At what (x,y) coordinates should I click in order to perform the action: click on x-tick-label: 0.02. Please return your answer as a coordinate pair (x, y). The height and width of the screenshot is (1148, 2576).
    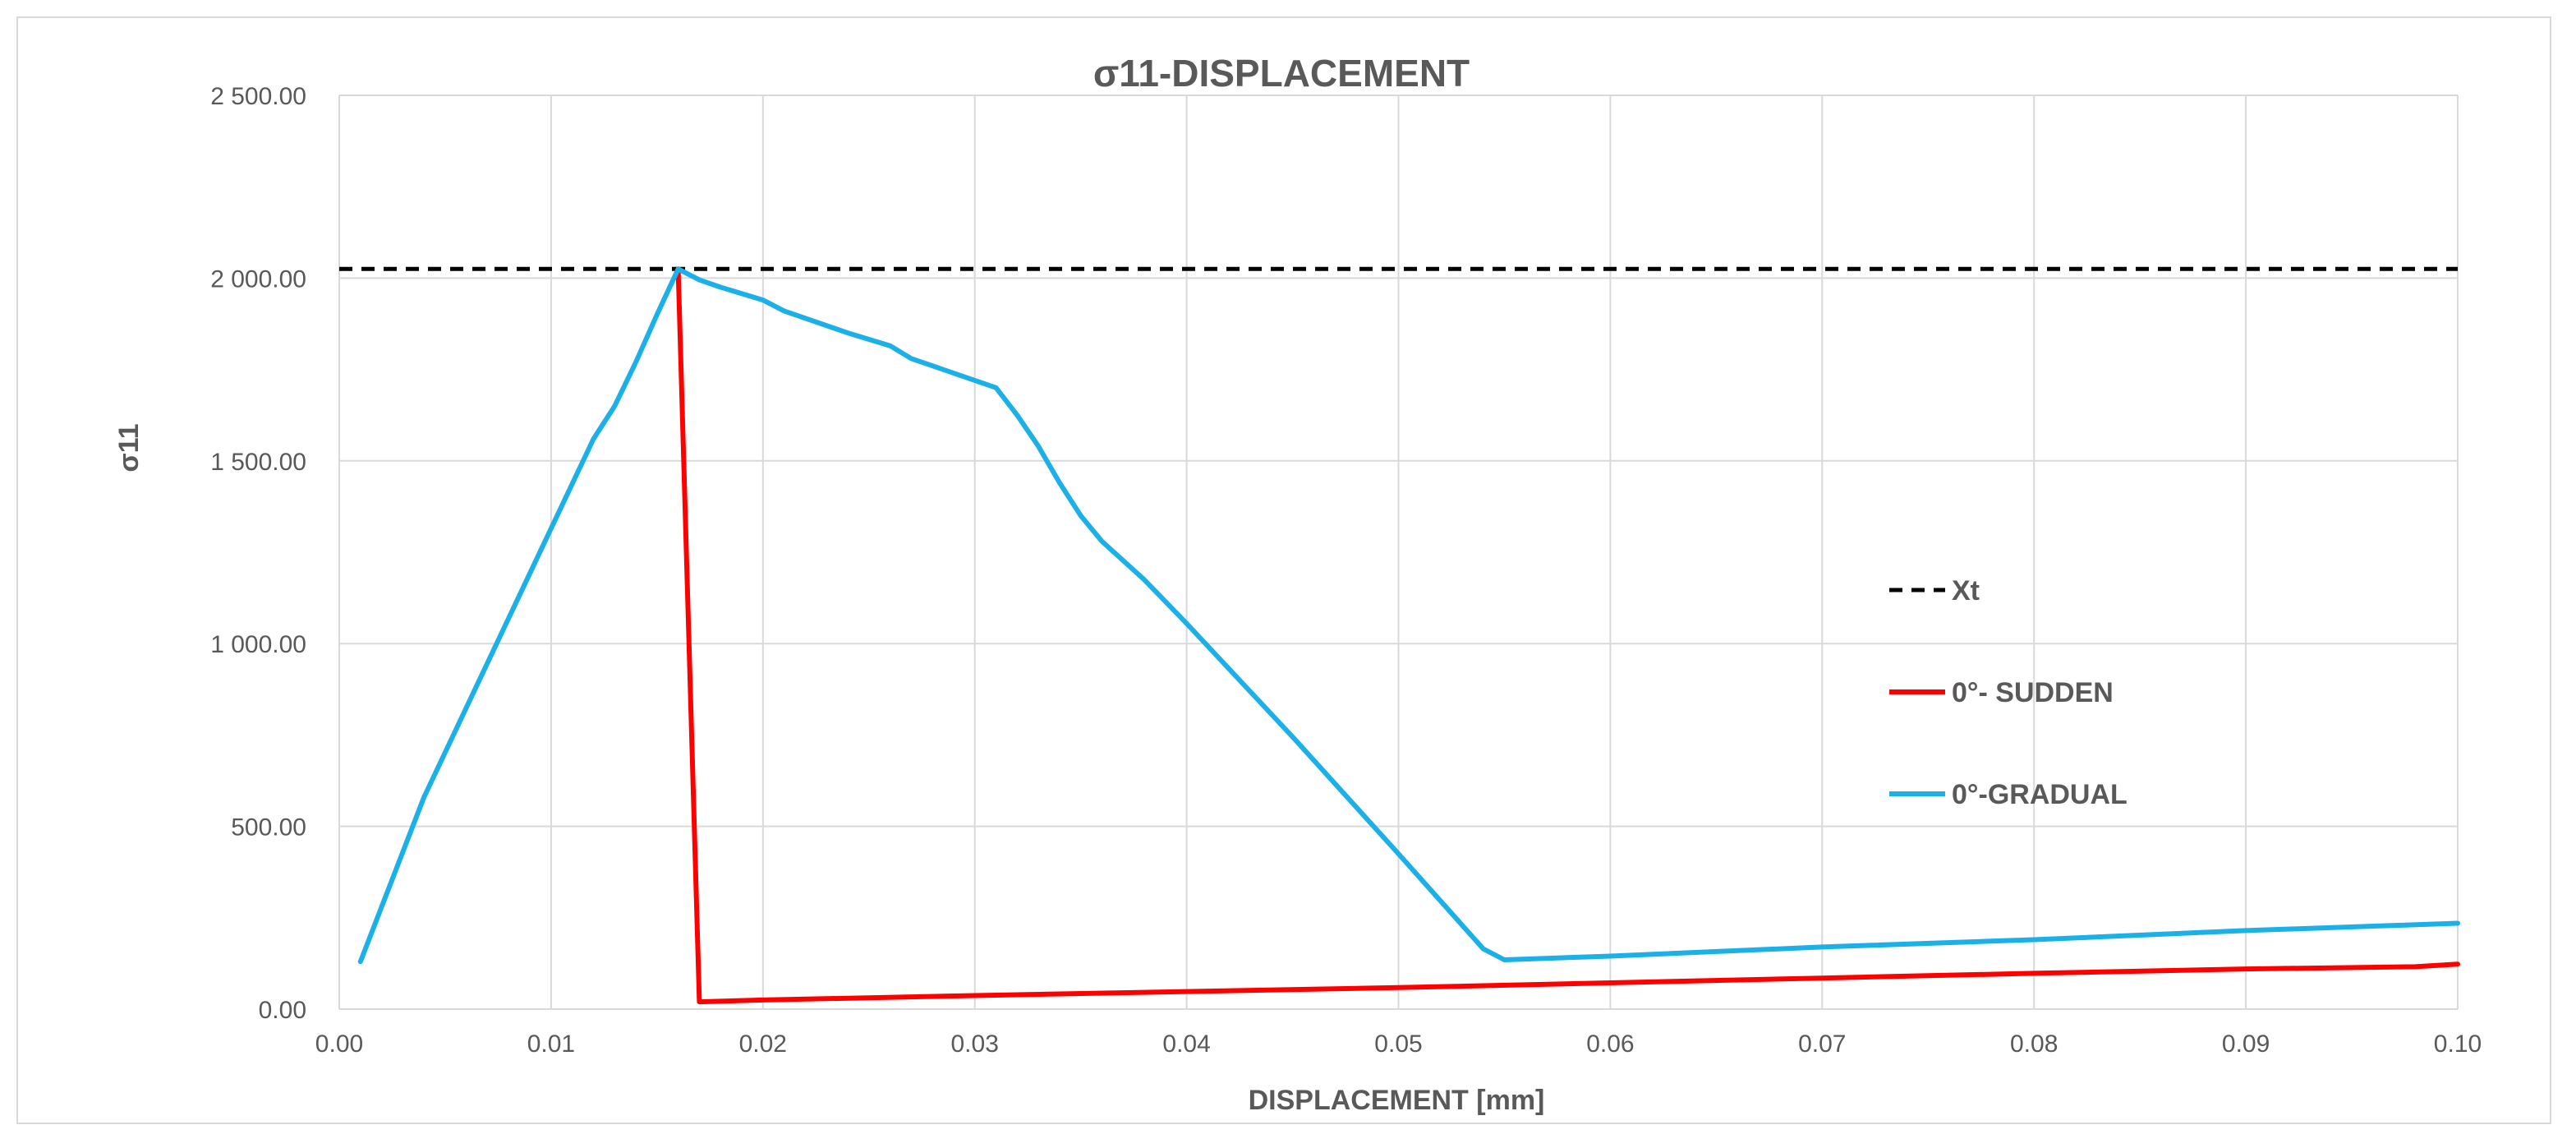
    Looking at the image, I should click on (763, 1044).